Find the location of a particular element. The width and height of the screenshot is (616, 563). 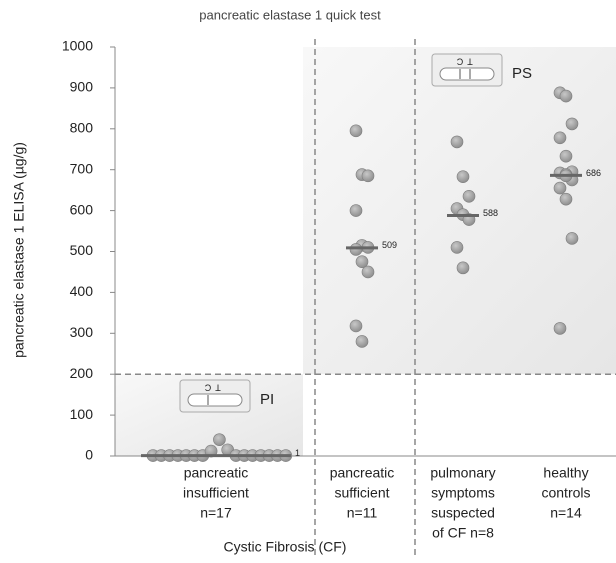

region-label: PS is located at coordinates (522, 73).